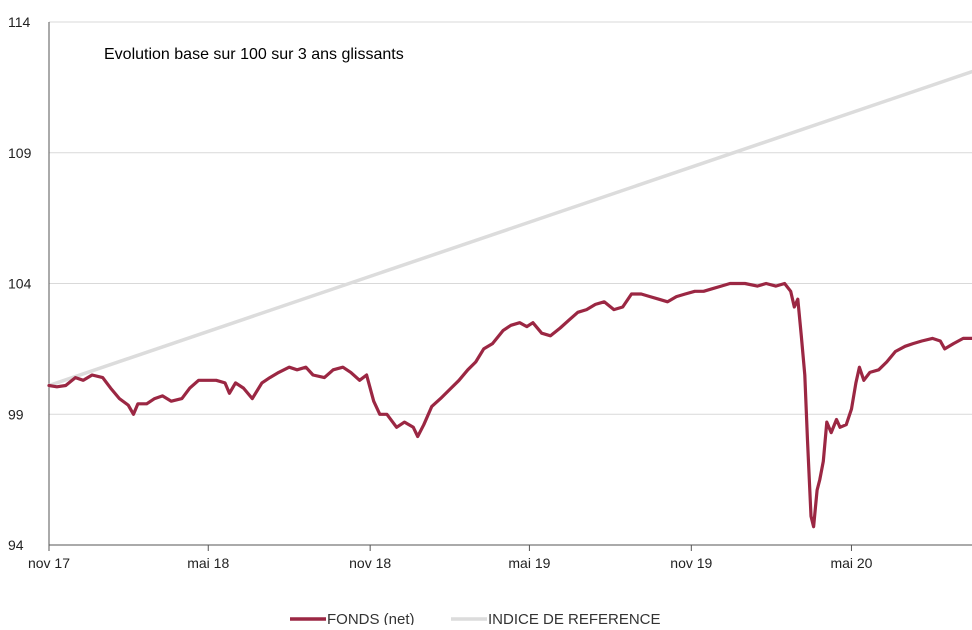 This screenshot has width=972, height=630. Describe the element at coordinates (16, 414) in the screenshot. I see `y-tick-label: 99` at that location.